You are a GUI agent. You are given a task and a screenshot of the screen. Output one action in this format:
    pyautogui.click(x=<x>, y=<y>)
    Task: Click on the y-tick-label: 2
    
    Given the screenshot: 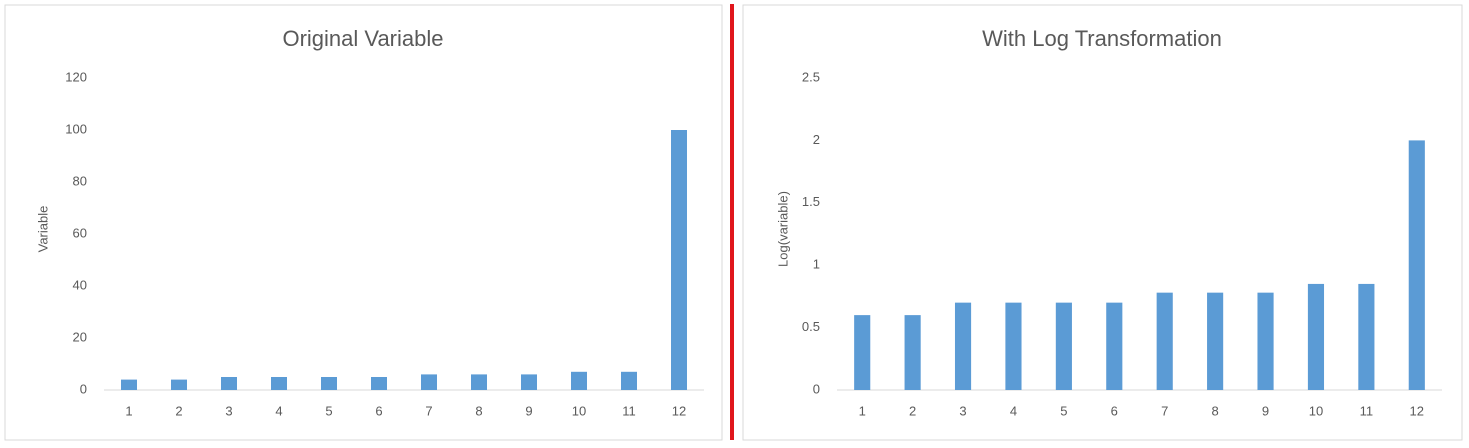 What is the action you would take?
    pyautogui.click(x=816, y=139)
    